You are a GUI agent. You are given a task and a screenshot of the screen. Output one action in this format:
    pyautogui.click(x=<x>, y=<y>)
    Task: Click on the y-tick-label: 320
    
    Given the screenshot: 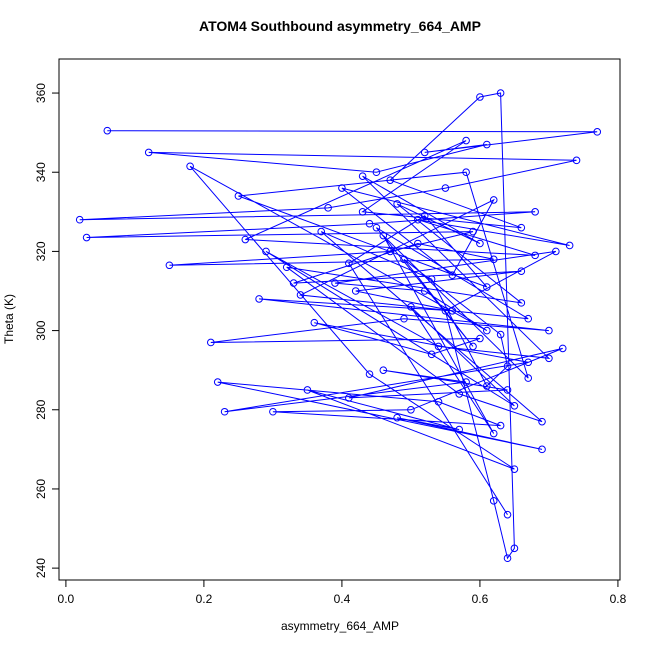 What is the action you would take?
    pyautogui.click(x=41, y=251)
    